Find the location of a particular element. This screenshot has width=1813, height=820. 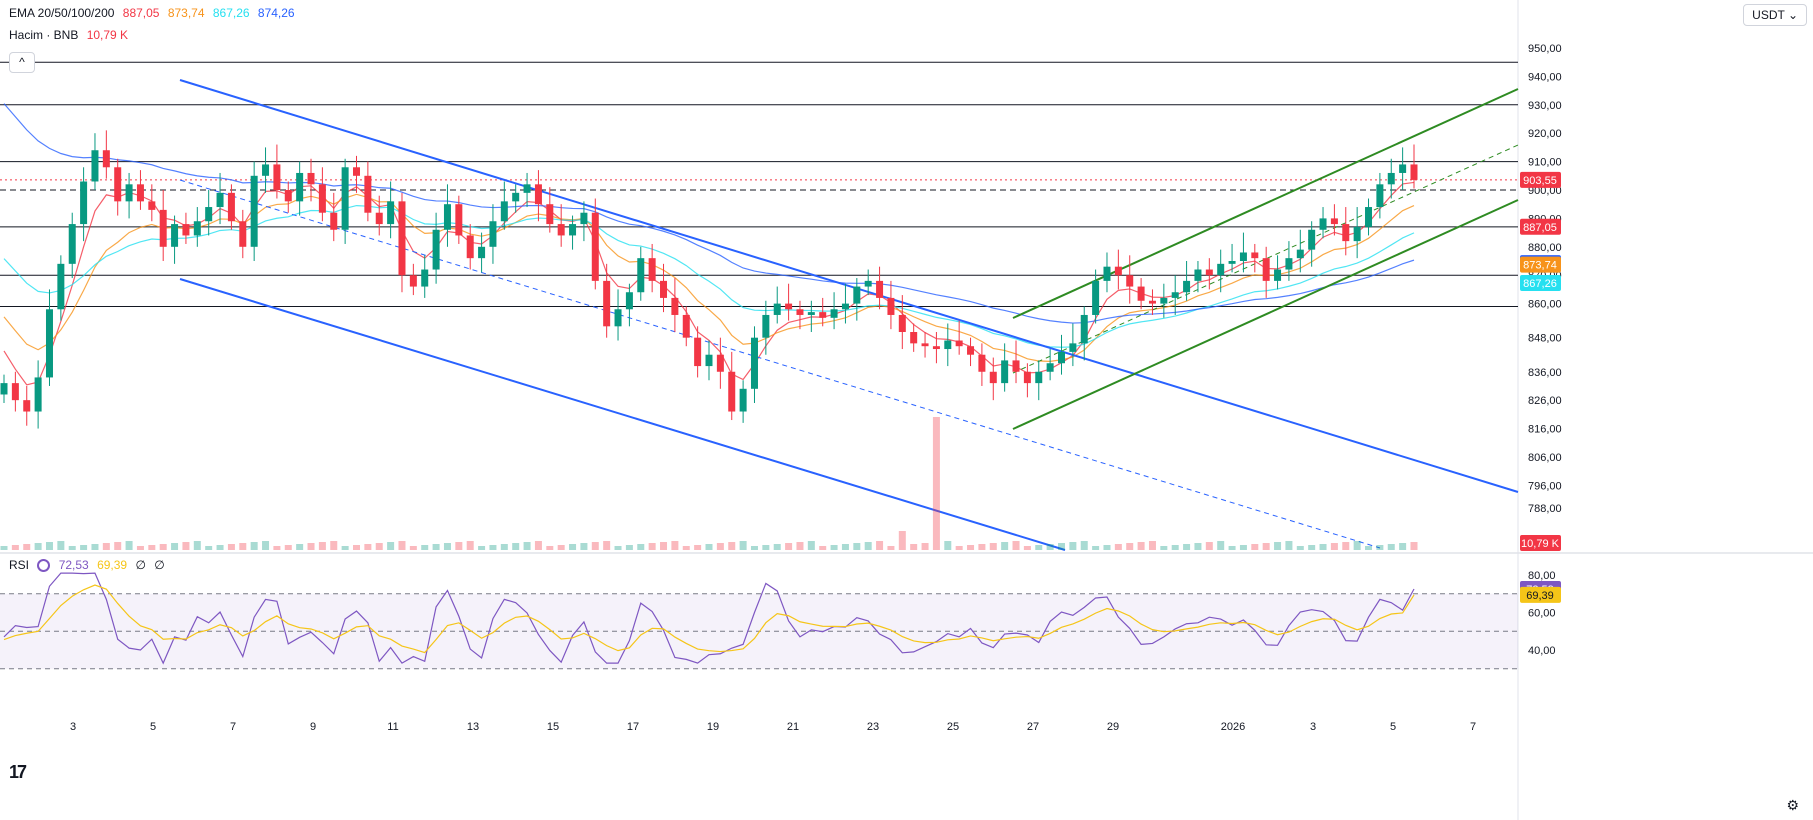

price-tick-label: 920,00 is located at coordinates (1545, 134).